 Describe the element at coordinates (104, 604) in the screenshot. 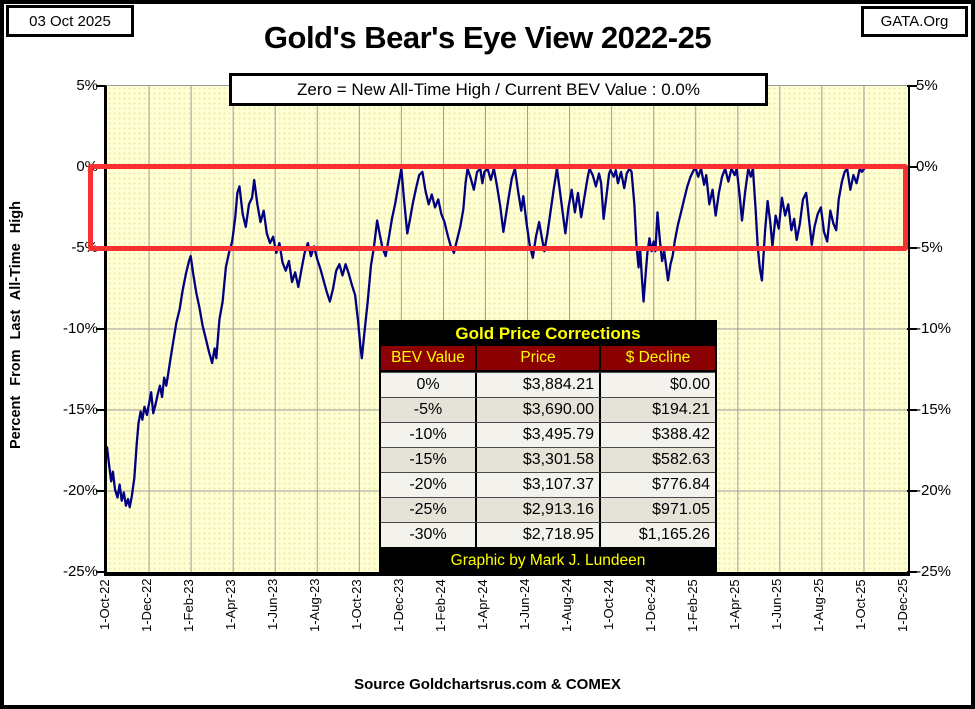

I see `x-tick-label: 1-Oct-22` at that location.